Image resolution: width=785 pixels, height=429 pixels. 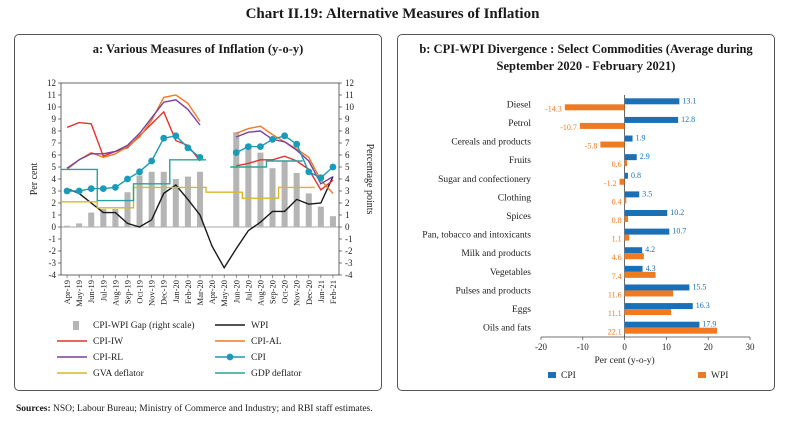 What do you see at coordinates (349, 95) in the screenshot?
I see `y2-tick-label: 11` at bounding box center [349, 95].